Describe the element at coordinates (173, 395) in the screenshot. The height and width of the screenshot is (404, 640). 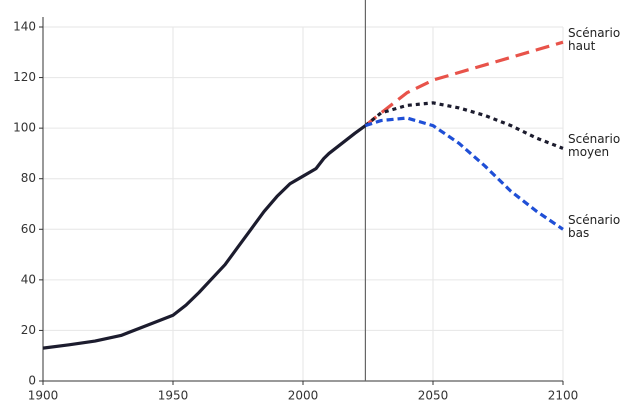
I see `x-tick-label: 1950` at that location.